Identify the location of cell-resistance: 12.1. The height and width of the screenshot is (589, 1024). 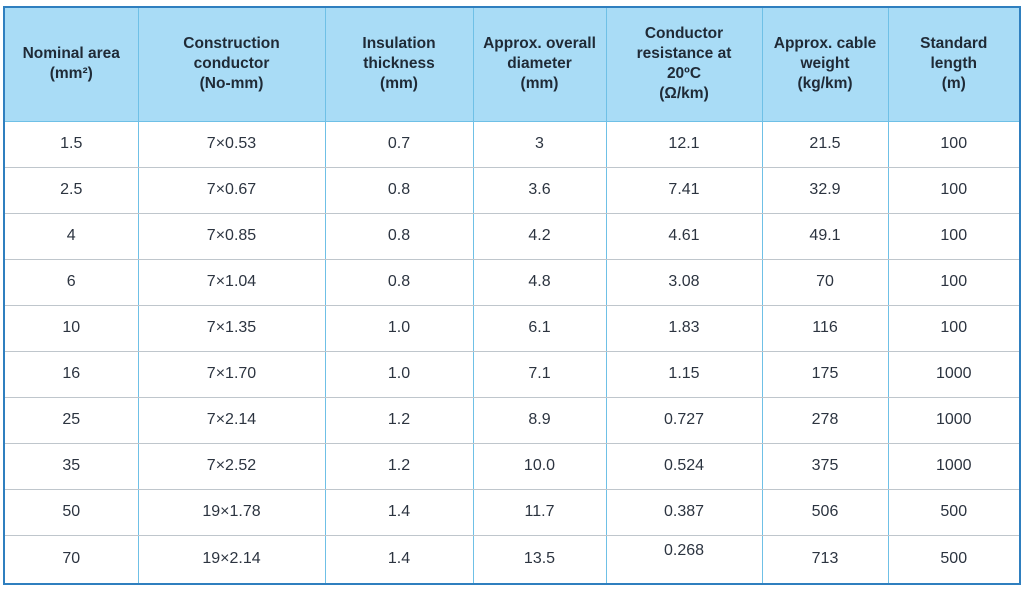
(684, 144).